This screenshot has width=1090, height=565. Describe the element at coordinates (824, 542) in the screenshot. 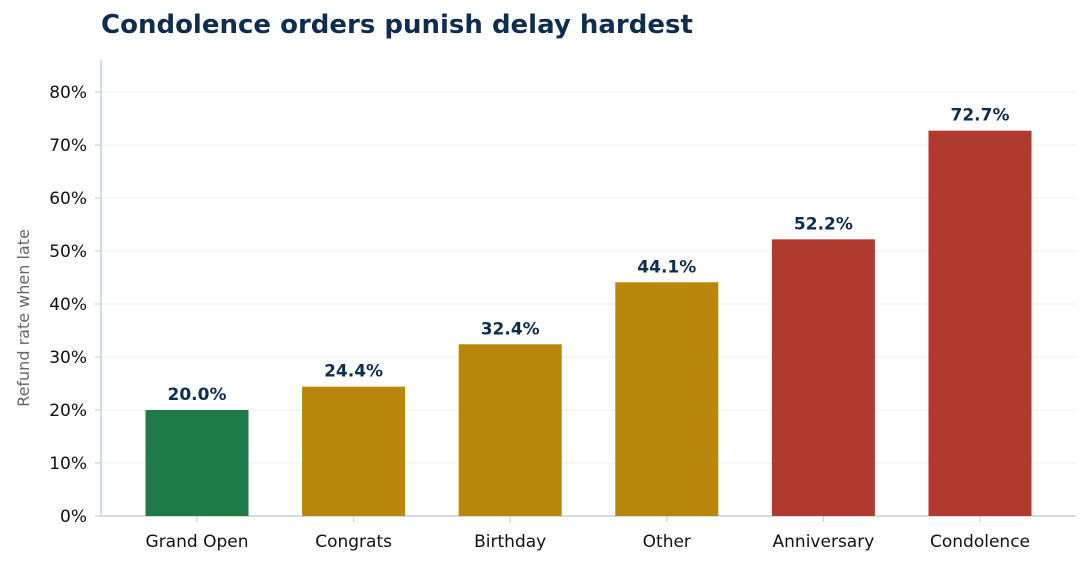

I see `x-tick-label: Anniversary` at that location.